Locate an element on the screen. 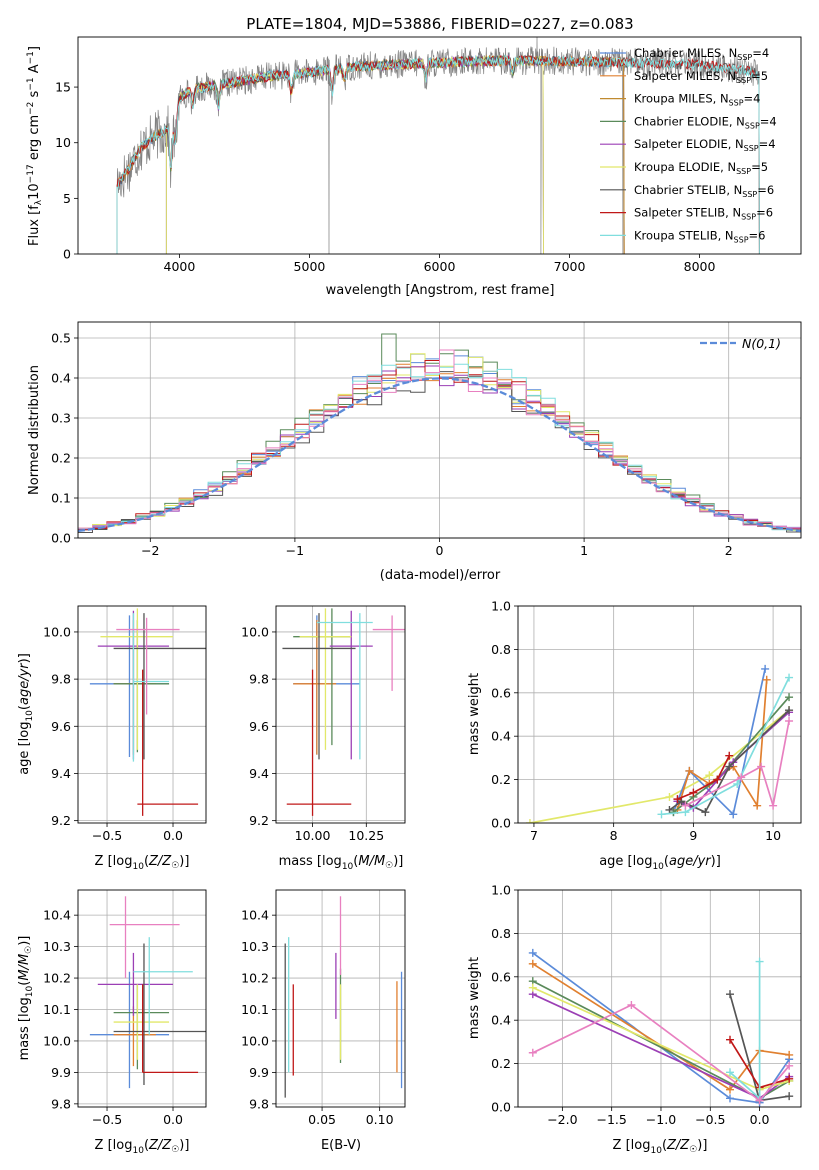  y-tick-label: 0 is located at coordinates (67, 254).